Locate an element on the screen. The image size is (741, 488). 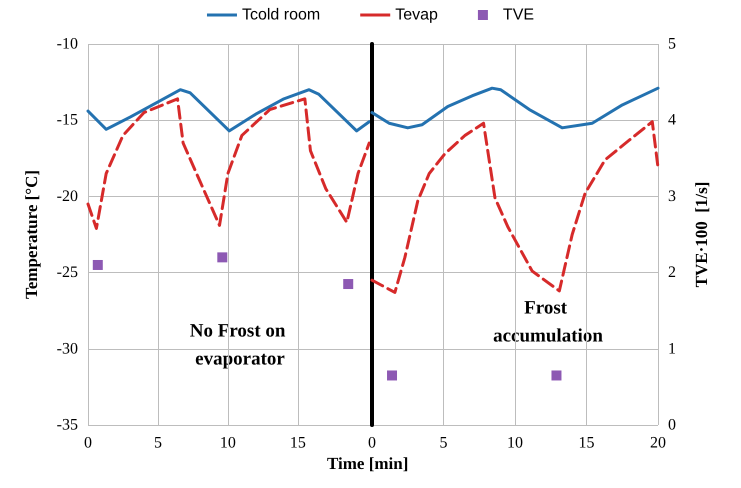
y2-tick-label: 2 is located at coordinates (672, 273).